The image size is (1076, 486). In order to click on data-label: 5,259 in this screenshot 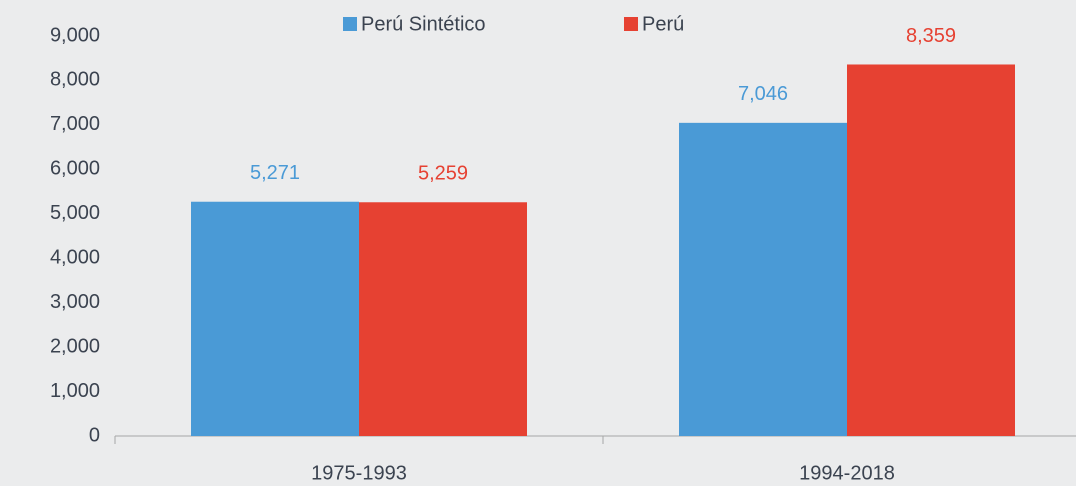, I will do `click(443, 174)`.